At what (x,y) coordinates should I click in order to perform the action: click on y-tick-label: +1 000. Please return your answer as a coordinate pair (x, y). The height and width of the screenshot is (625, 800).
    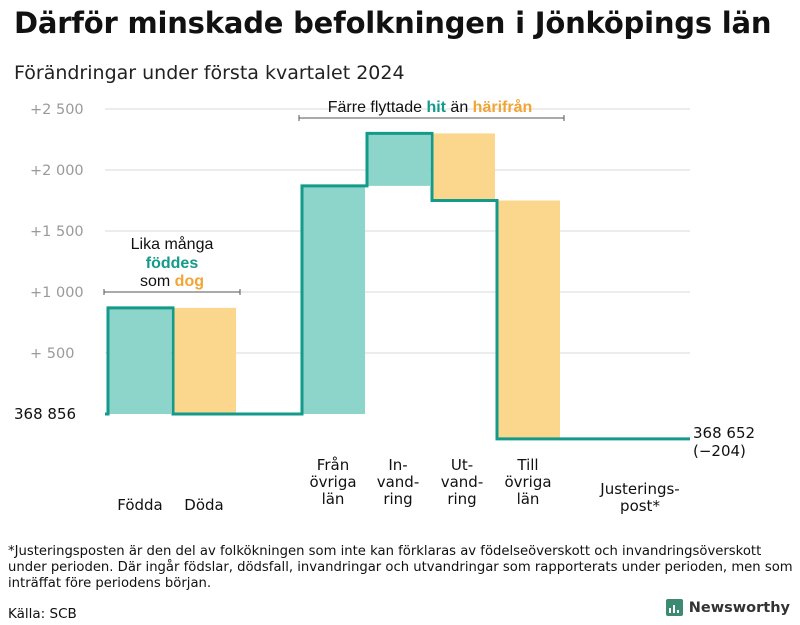
    Looking at the image, I should click on (57, 293).